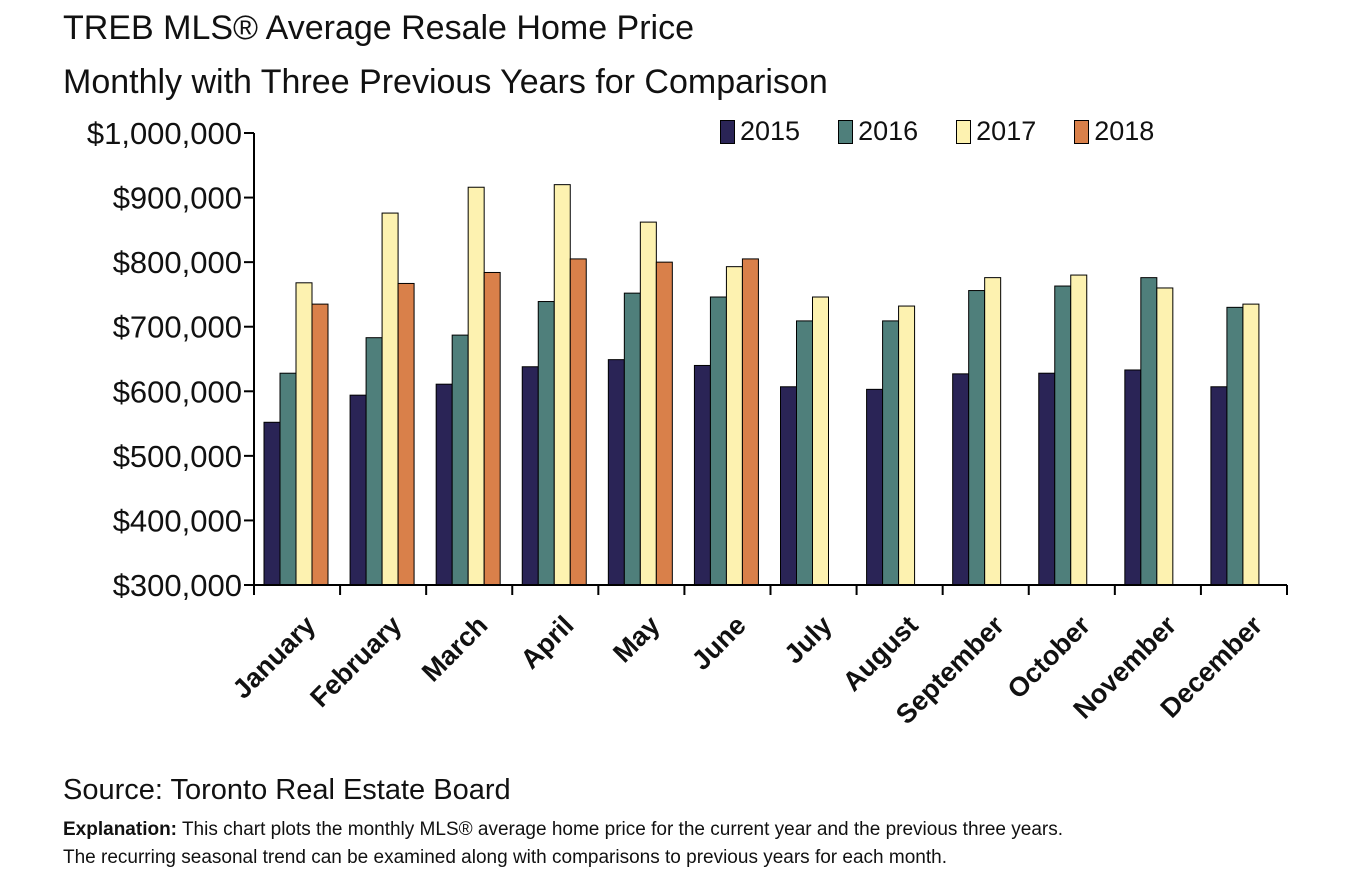 This screenshot has width=1353, height=891. Describe the element at coordinates (632, 439) in the screenshot. I see `bar-2016-may` at that location.